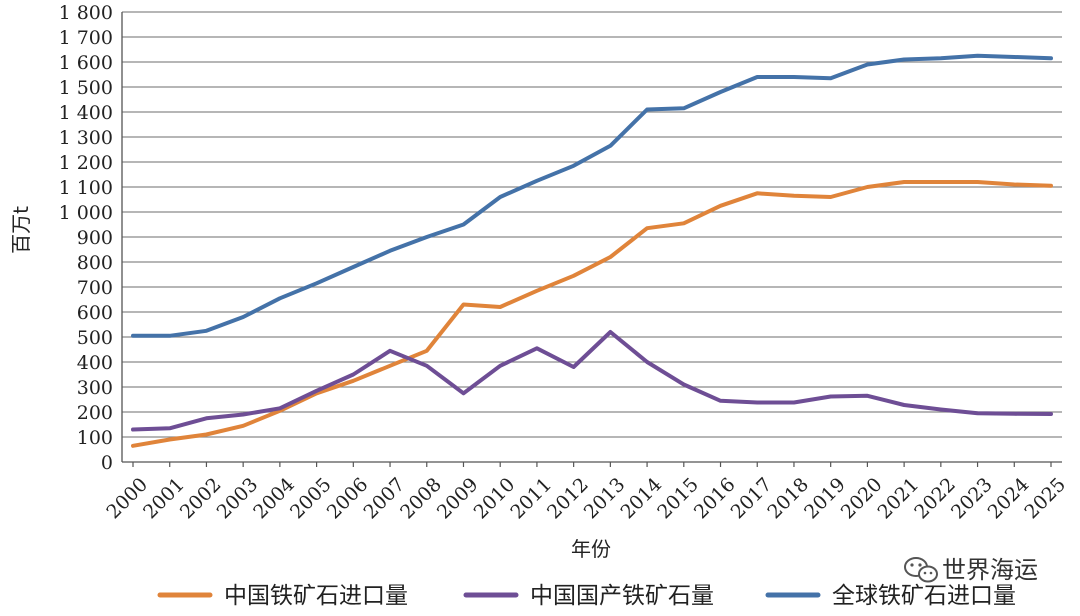 Image resolution: width=1080 pixels, height=616 pixels. What do you see at coordinates (86, 113) in the screenshot?
I see `y-tick-label: 1 400` at bounding box center [86, 113].